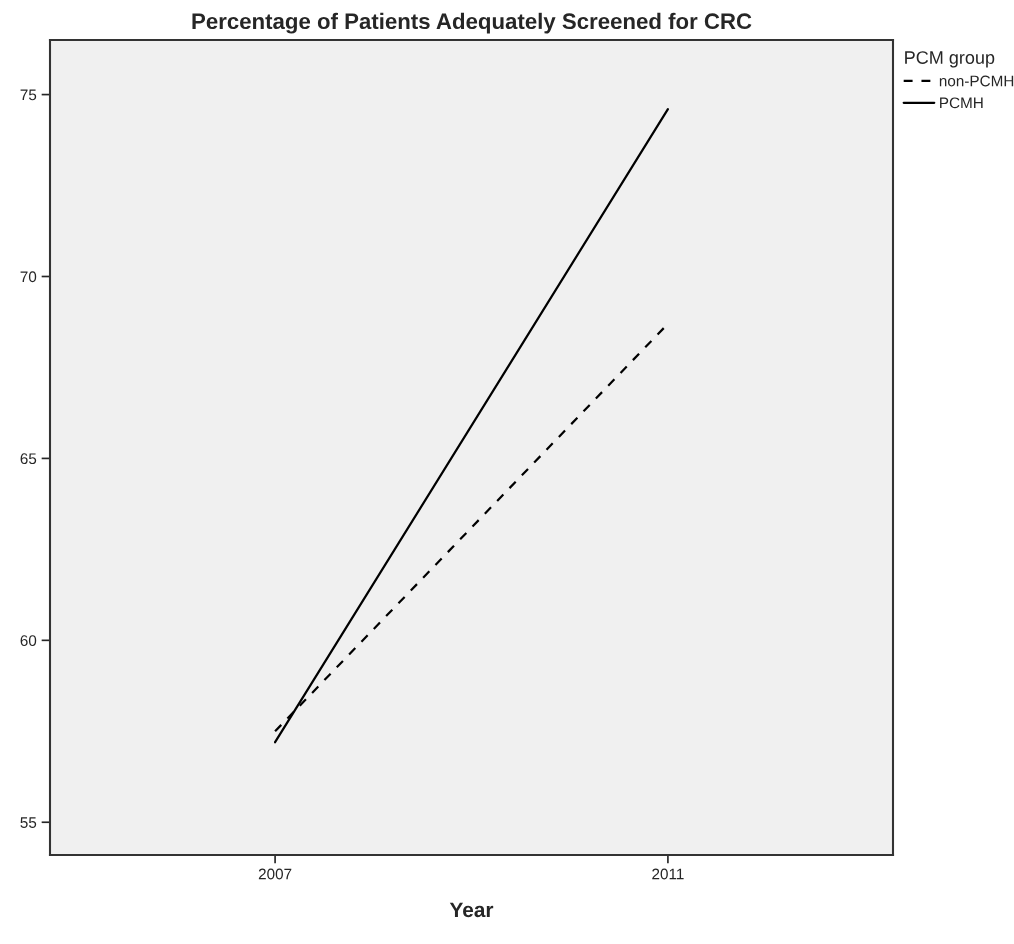  I want to click on y-tick-label: 70, so click(28, 277).